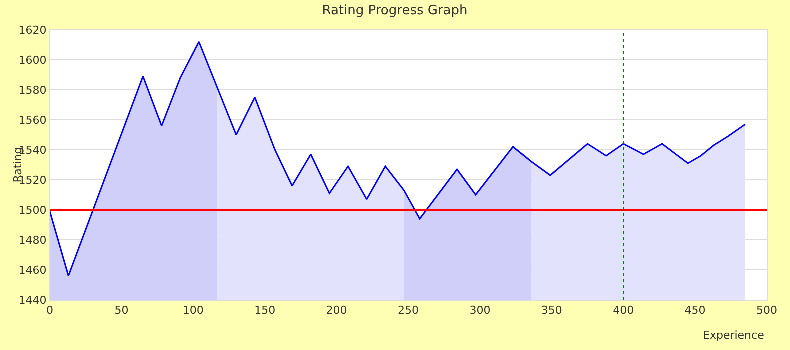  What do you see at coordinates (395, 10) in the screenshot?
I see `chart-title: Rating Progress Graph` at bounding box center [395, 10].